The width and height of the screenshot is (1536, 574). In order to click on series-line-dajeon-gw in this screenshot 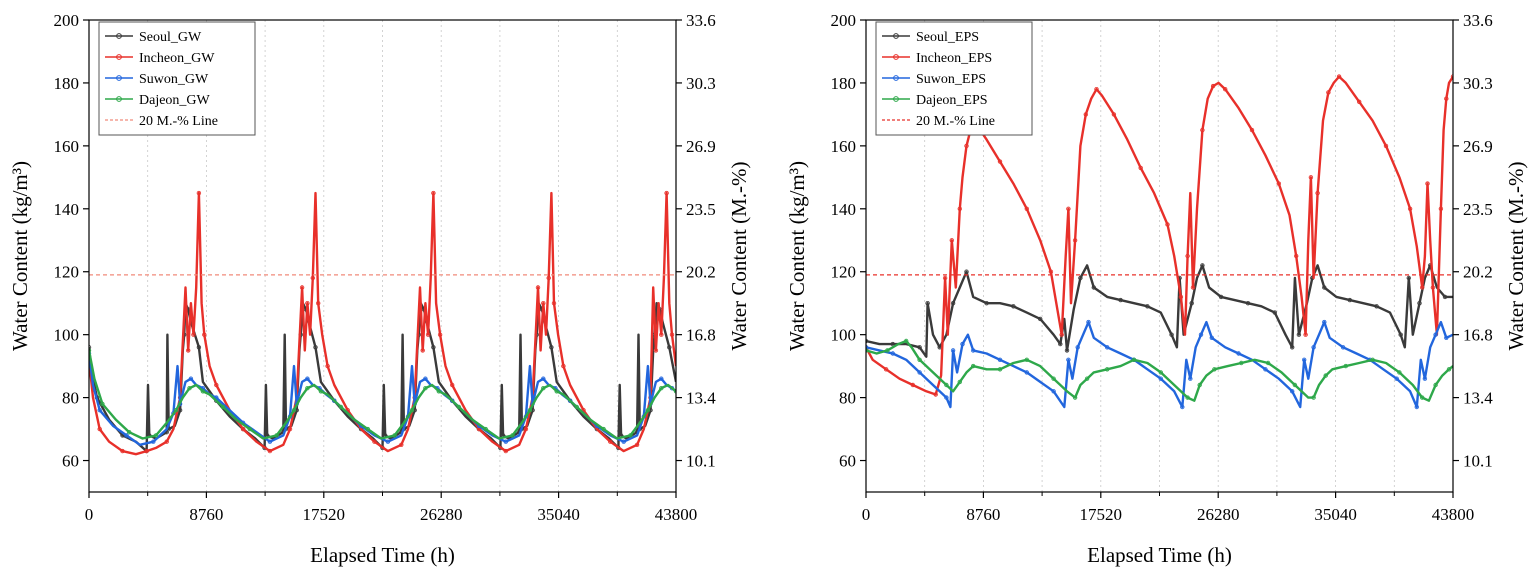, I will do `click(382, 395)`.